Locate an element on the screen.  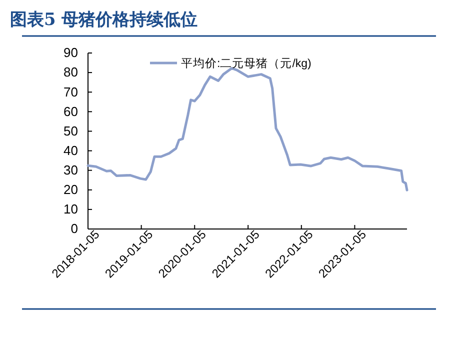
y-tick-label: 30 is located at coordinates (71, 170).